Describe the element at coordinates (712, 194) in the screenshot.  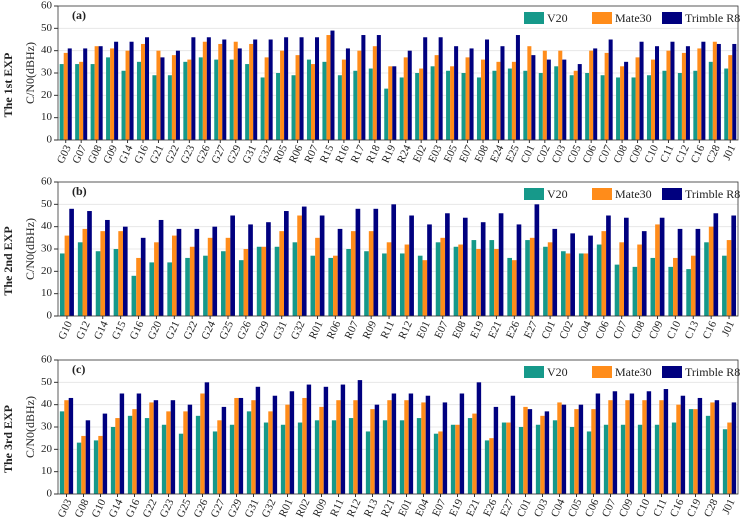
I see `legend-label: Trimble R8` at that location.